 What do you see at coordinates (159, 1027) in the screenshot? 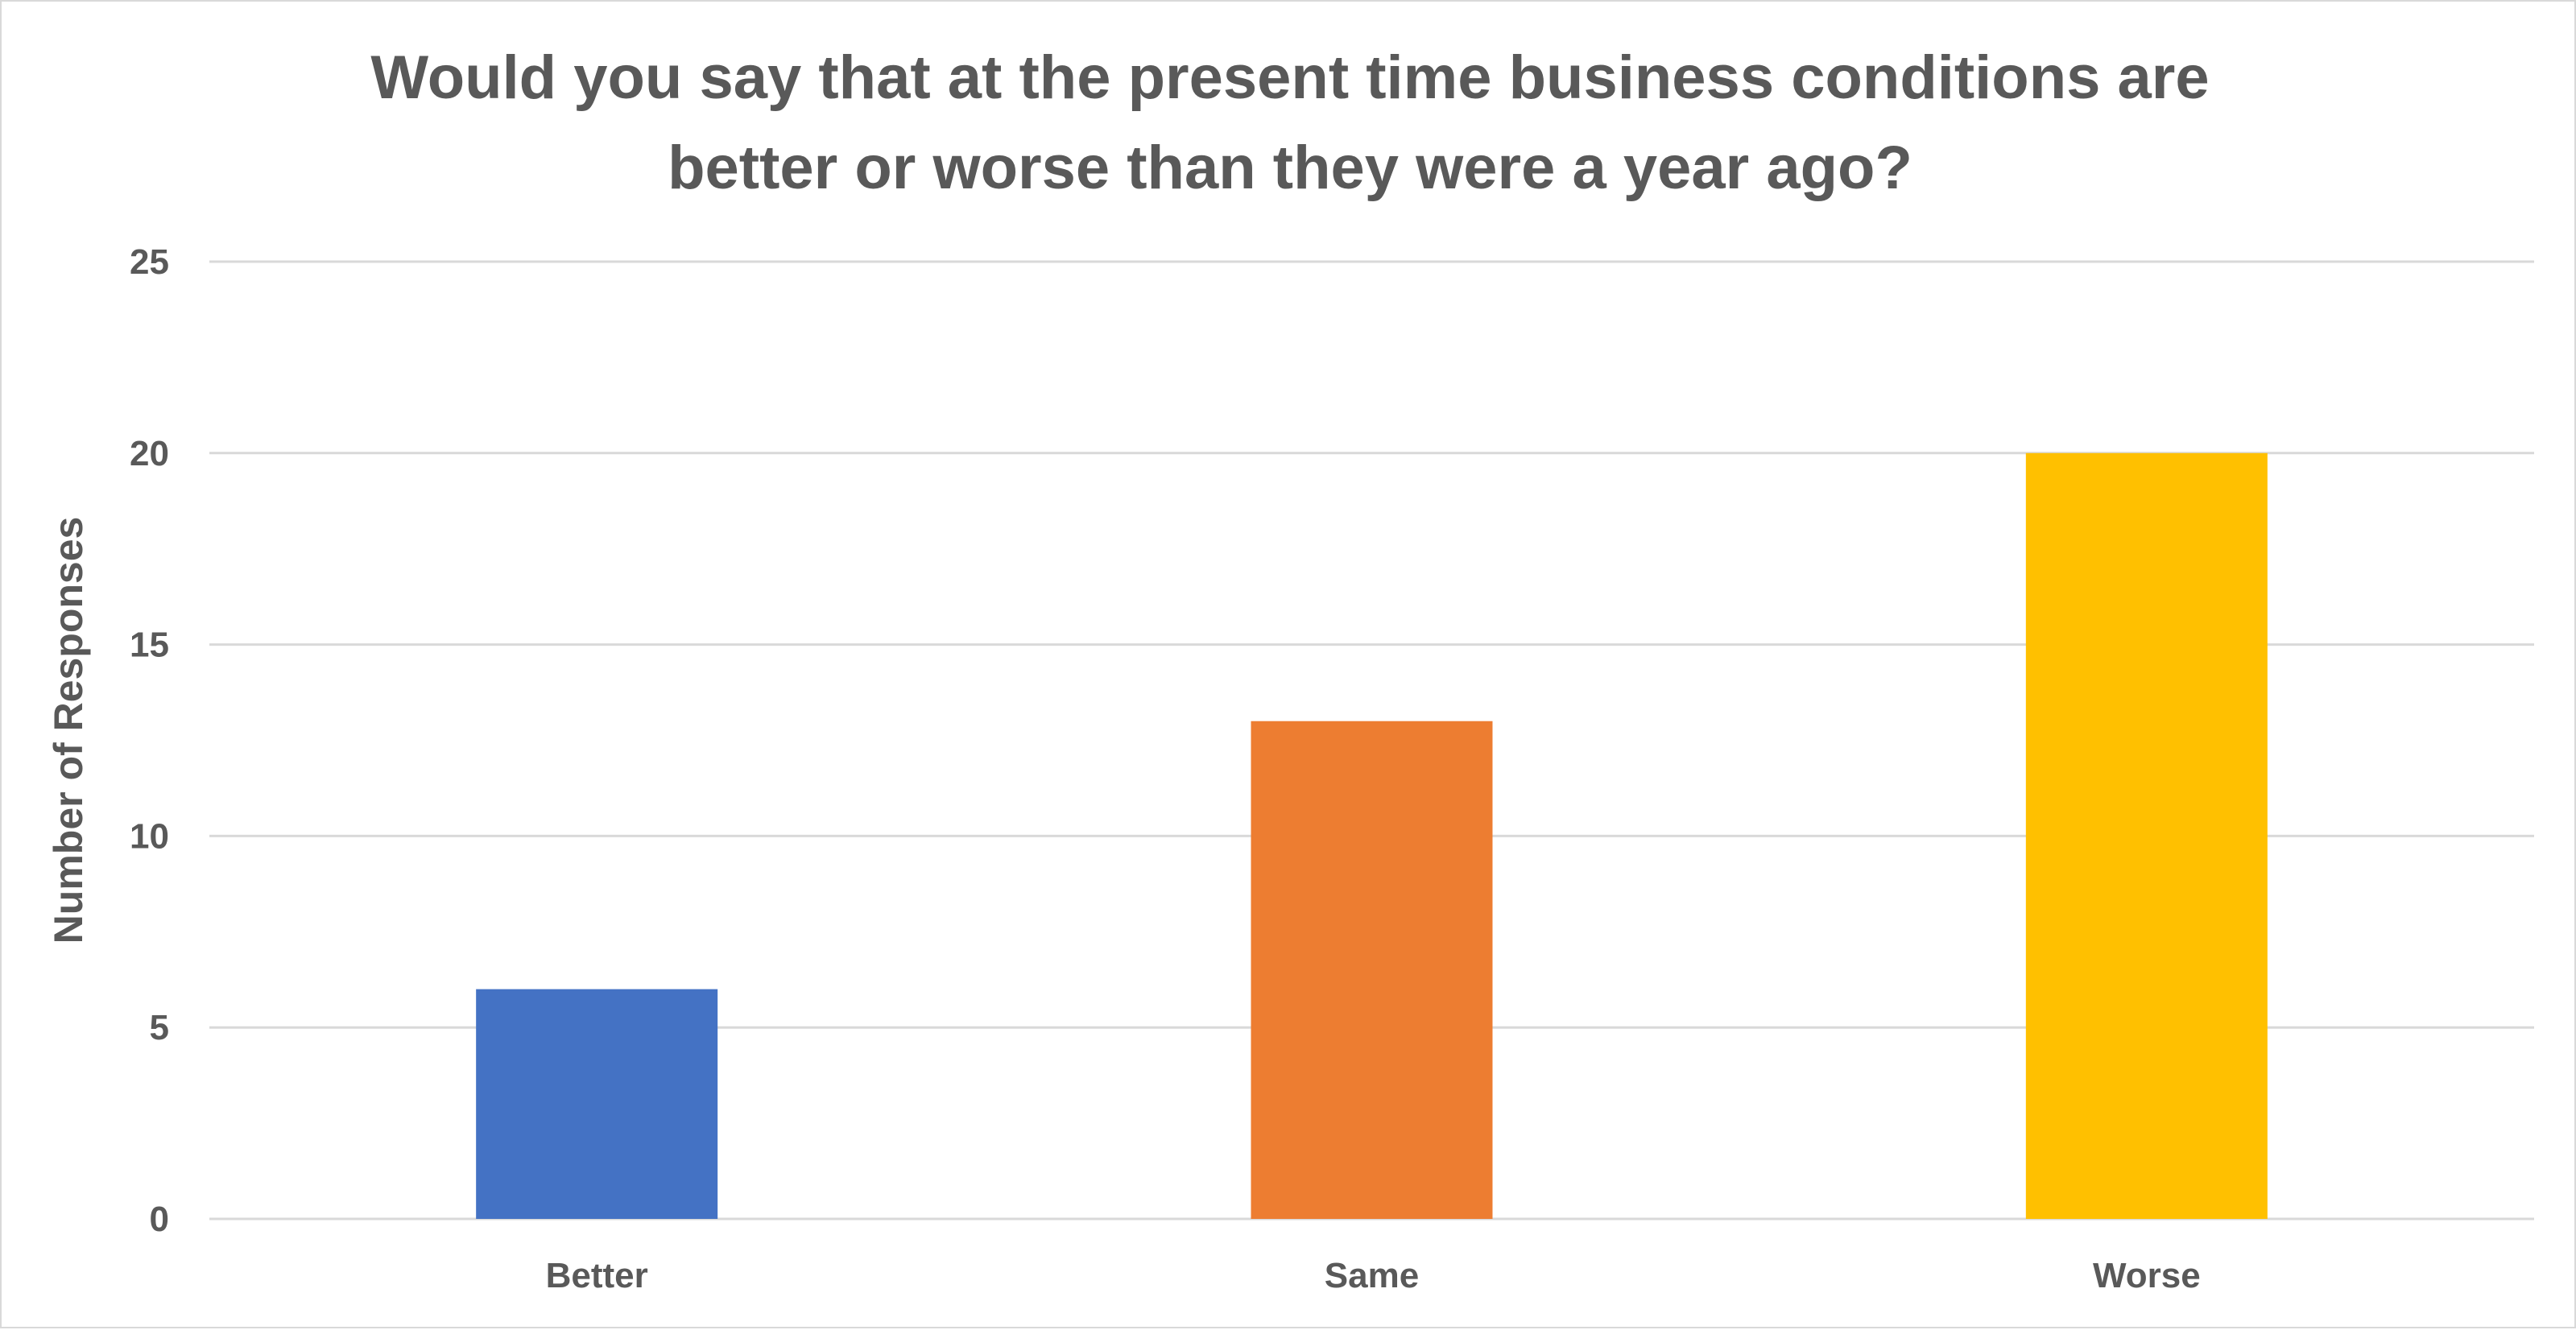
I see `y-tick-label: 5` at bounding box center [159, 1027].